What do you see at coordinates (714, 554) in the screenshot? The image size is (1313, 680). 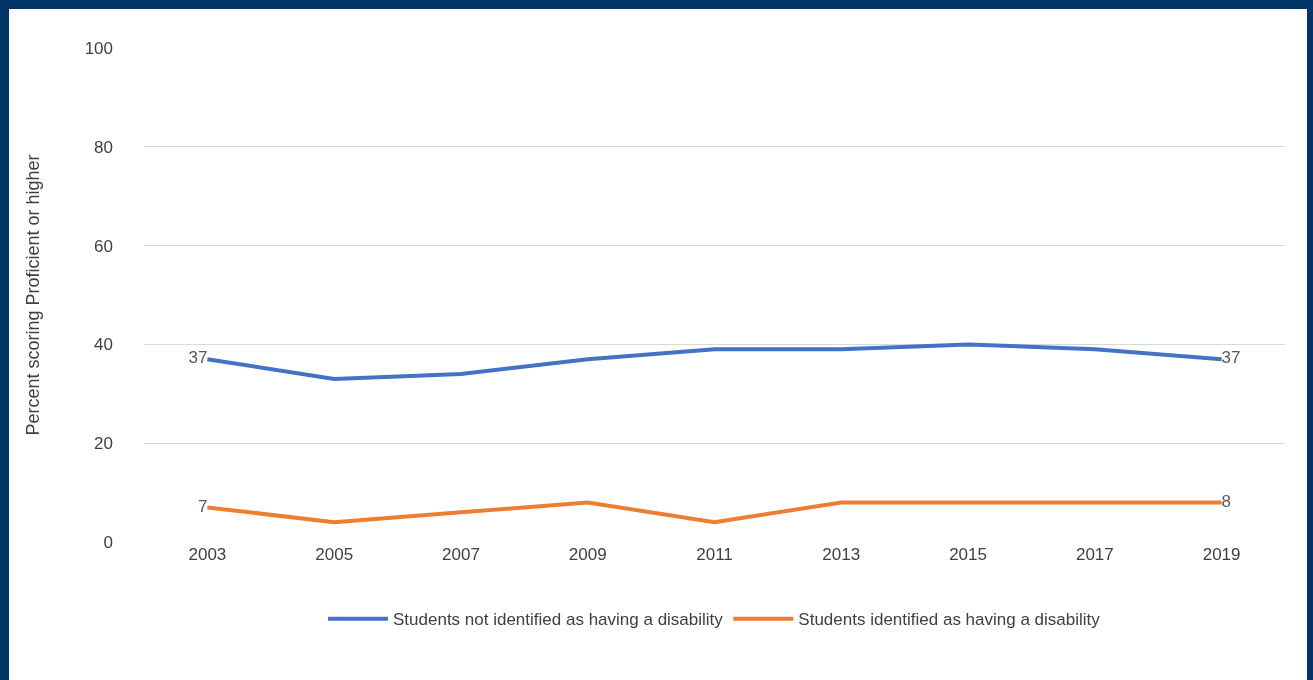 I see `x-tick-label: 2011` at bounding box center [714, 554].